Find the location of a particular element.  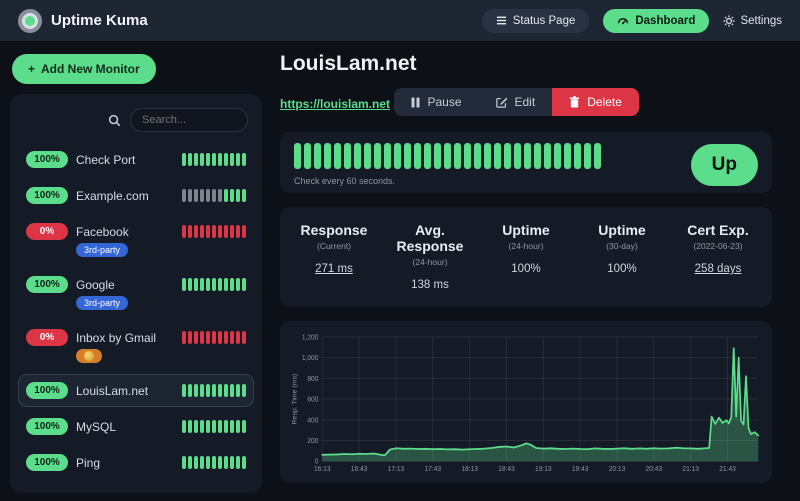

trash-icon is located at coordinates (574, 102).